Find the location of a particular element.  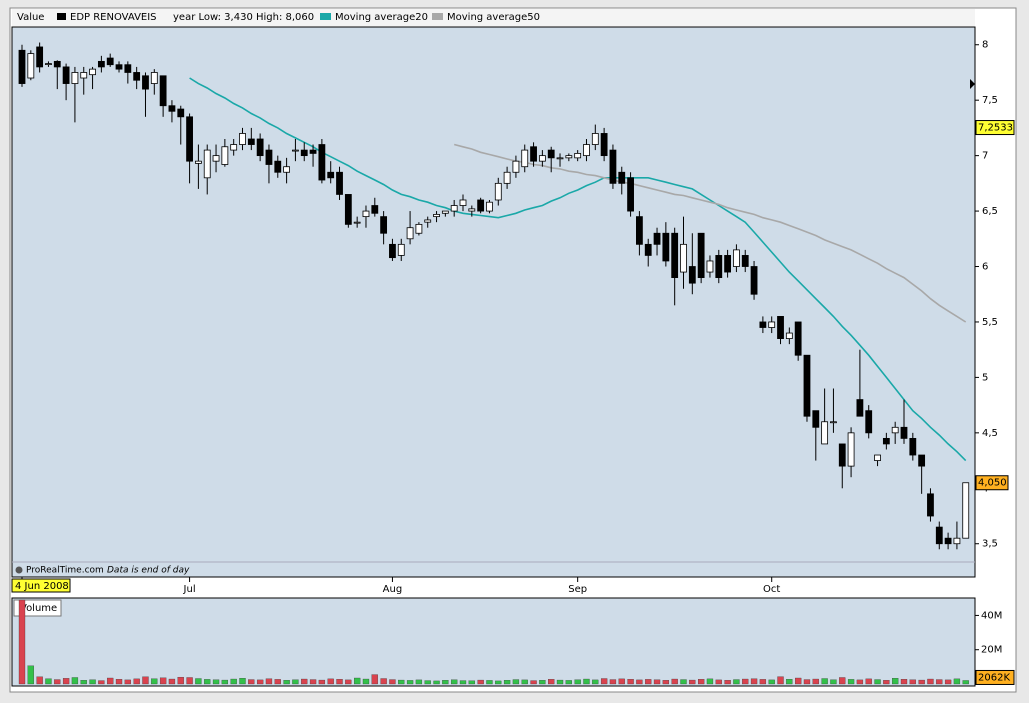

logo is located at coordinates (19, 570).